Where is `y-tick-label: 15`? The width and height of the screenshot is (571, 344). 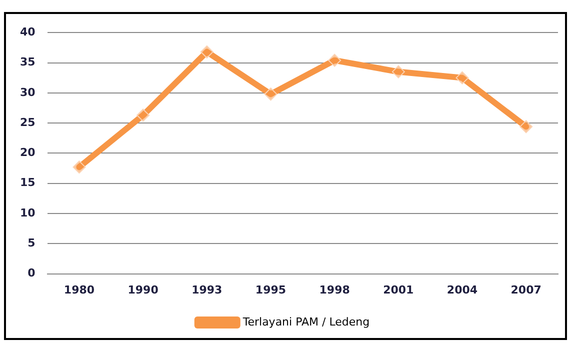 y-tick-label: 15 is located at coordinates (28, 183).